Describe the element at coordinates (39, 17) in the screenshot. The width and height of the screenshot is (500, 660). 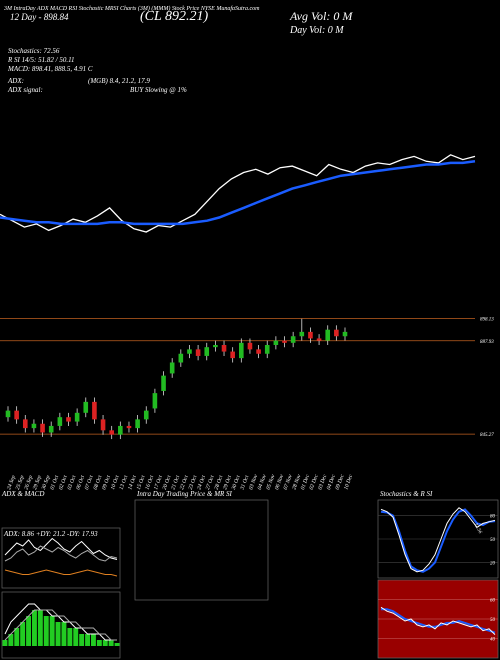
I see `header-info: 12 Day - 898.84` at that location.